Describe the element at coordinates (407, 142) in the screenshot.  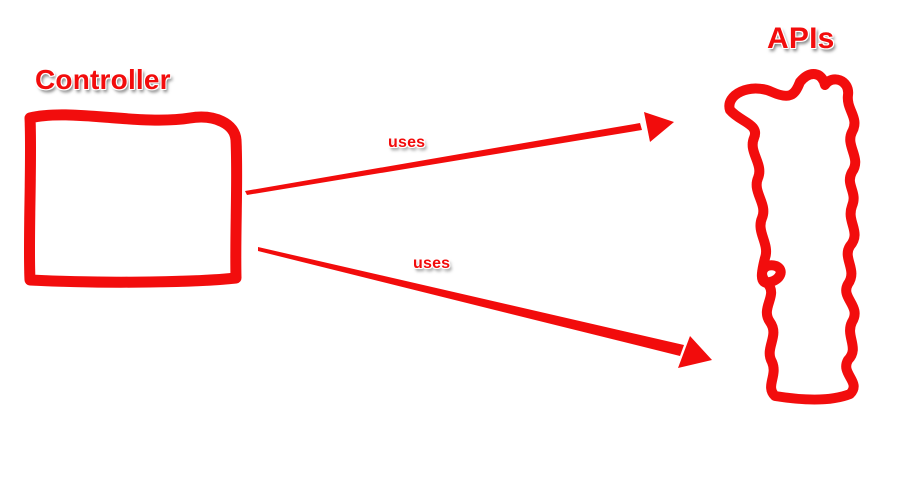
I see `uses-label-top: uses` at that location.